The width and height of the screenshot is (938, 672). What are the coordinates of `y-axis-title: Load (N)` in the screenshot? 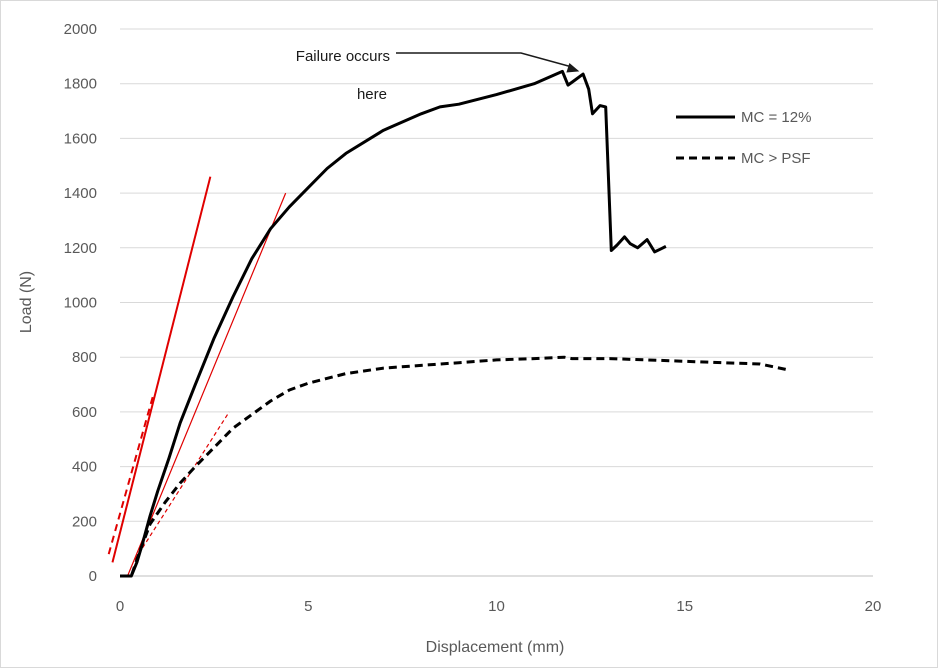 It's located at (26, 302).